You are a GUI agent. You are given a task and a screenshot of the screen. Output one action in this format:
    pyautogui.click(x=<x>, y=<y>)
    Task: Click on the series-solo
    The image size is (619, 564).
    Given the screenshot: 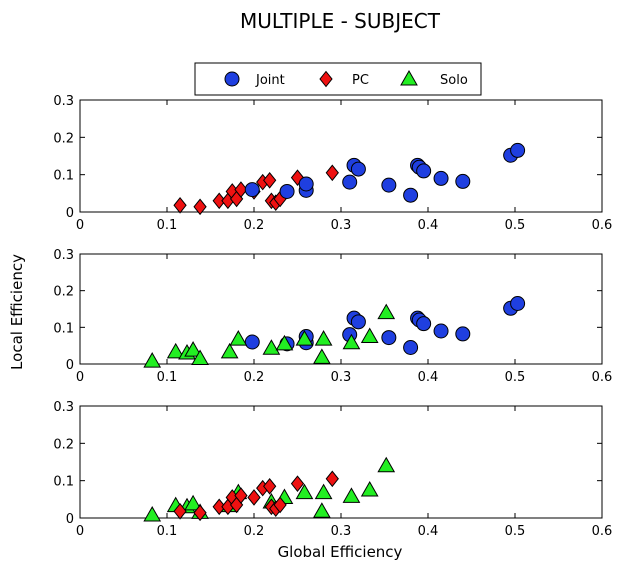 What is the action you would take?
    pyautogui.click(x=269, y=335)
    